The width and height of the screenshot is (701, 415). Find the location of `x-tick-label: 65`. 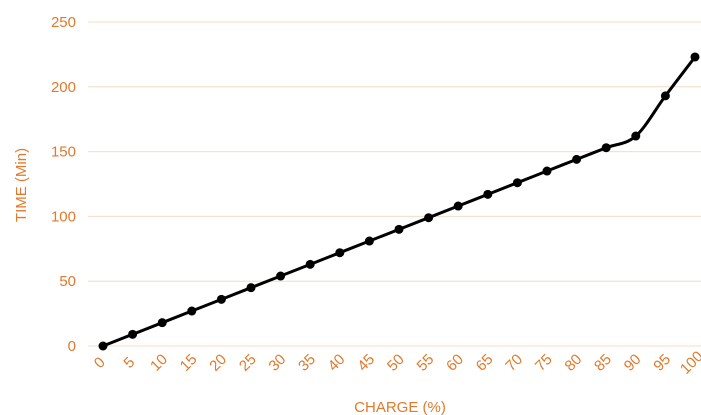

x-tick-label: 65 is located at coordinates (485, 363).